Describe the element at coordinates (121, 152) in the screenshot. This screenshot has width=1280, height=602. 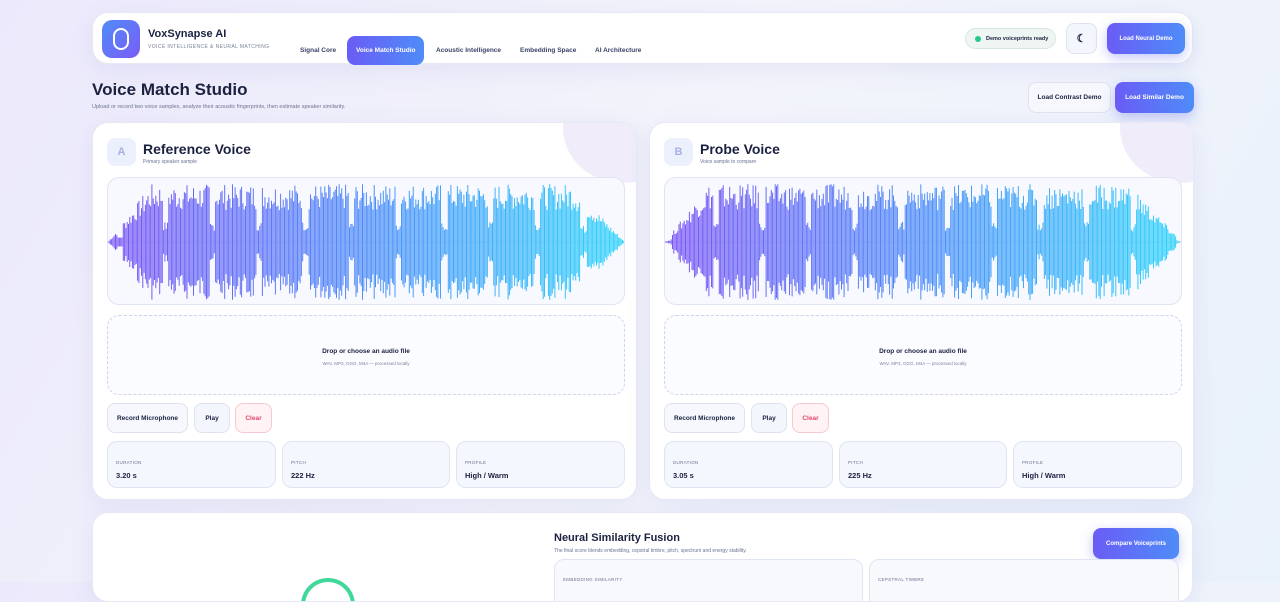
I see `badge: A` at that location.